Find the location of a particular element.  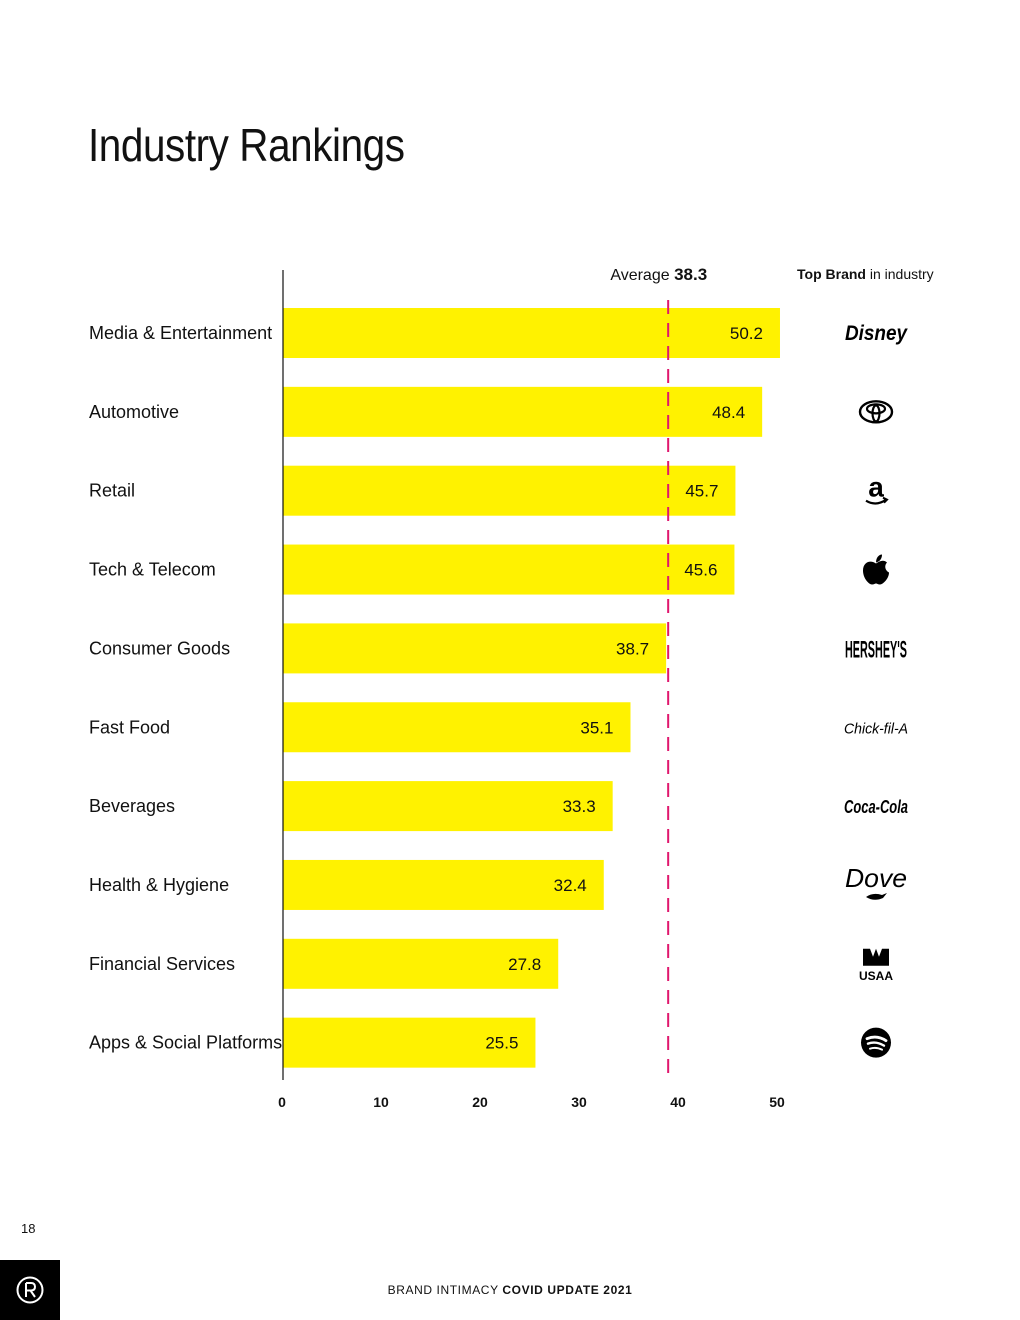

category-label: Tech & Telecom is located at coordinates (152, 570).